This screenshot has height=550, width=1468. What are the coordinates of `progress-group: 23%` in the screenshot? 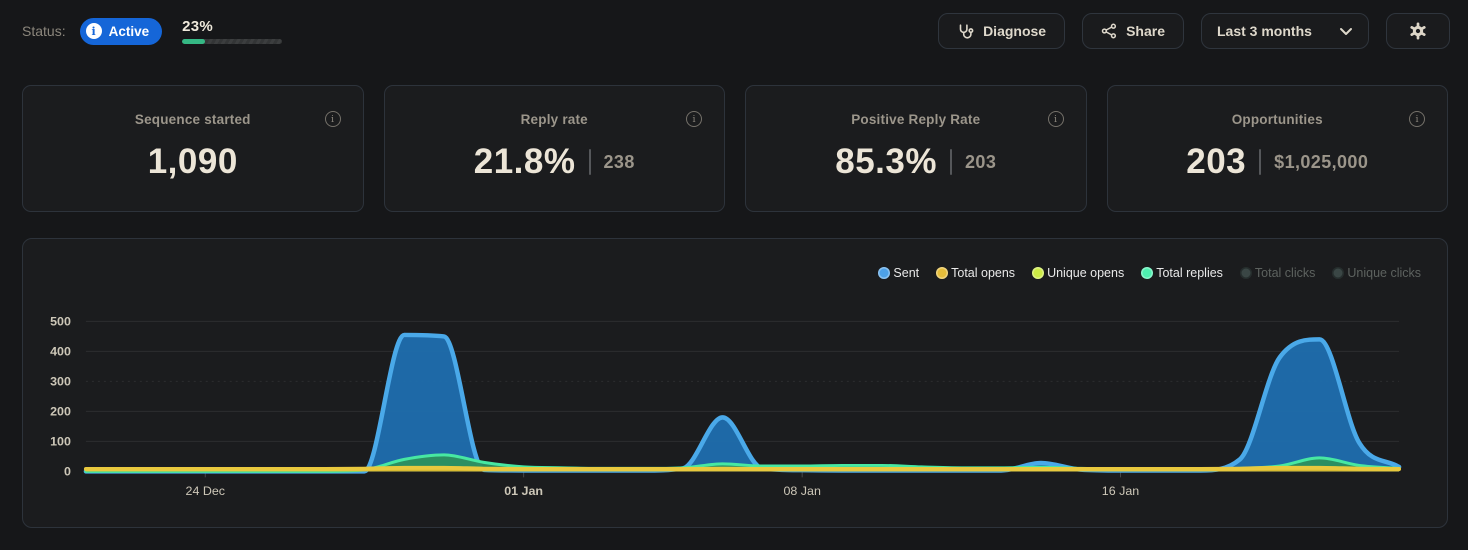 It's located at (232, 31).